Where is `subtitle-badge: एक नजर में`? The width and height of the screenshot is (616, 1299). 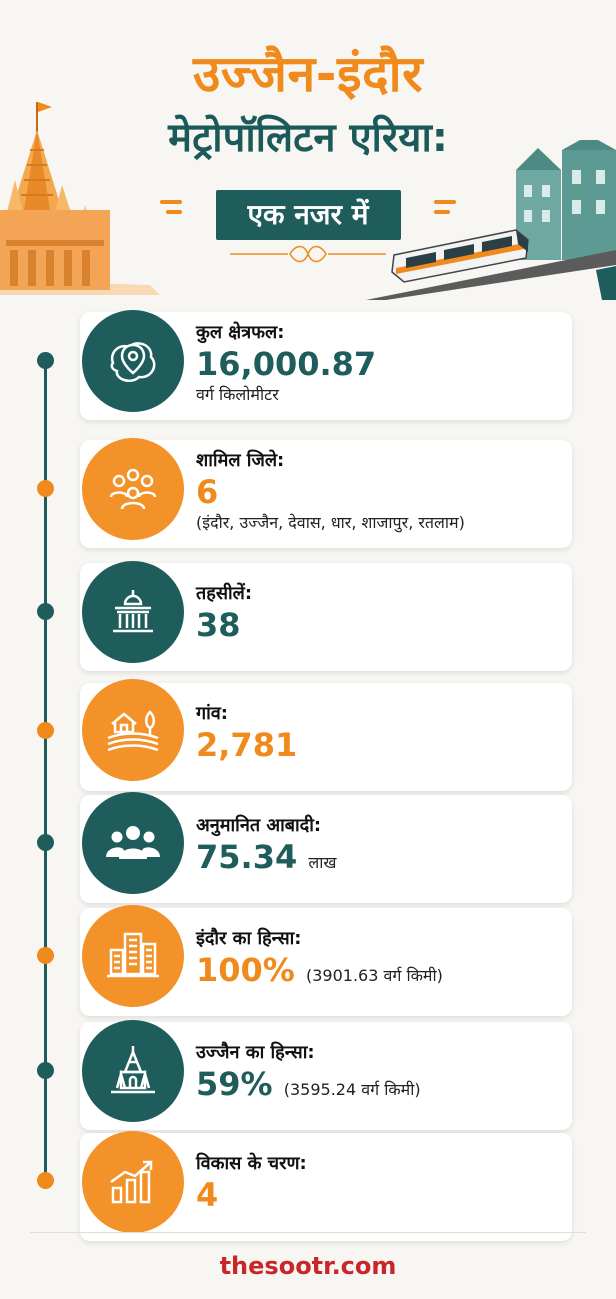
subtitle-badge: एक नजर में is located at coordinates (308, 215).